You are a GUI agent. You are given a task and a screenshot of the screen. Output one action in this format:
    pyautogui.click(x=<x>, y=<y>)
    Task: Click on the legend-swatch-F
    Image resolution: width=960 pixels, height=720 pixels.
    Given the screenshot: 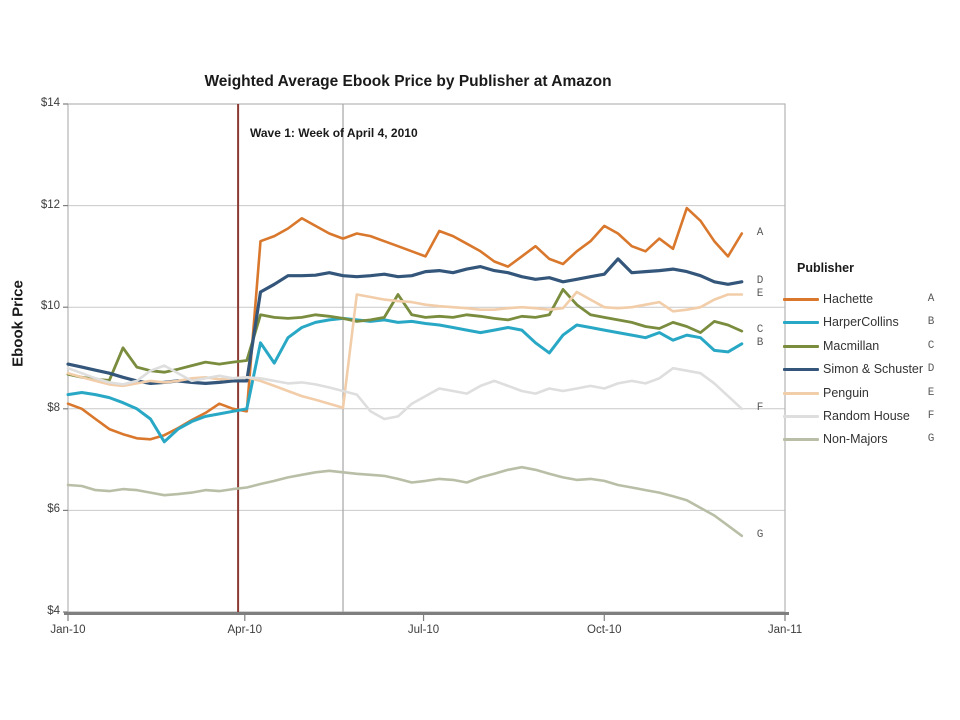 What is the action you would take?
    pyautogui.click(x=801, y=416)
    